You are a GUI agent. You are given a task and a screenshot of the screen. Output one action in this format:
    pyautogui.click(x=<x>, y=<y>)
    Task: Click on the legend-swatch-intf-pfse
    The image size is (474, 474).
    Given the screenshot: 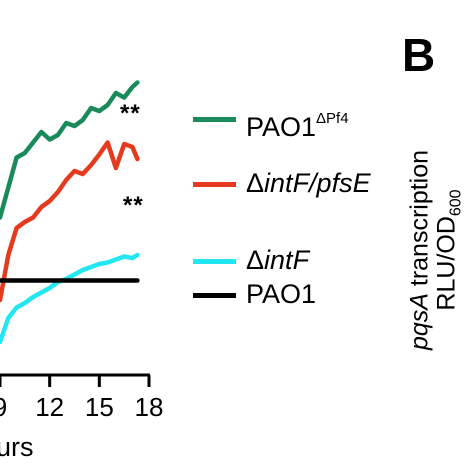 What is the action you would take?
    pyautogui.click(x=214, y=184)
    